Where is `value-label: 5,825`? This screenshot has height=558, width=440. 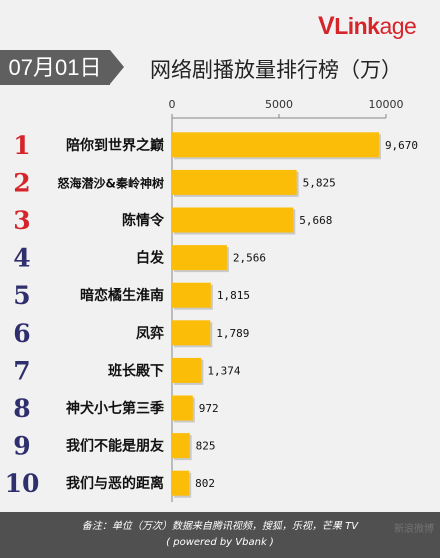
value-label: 5,825 is located at coordinates (319, 182).